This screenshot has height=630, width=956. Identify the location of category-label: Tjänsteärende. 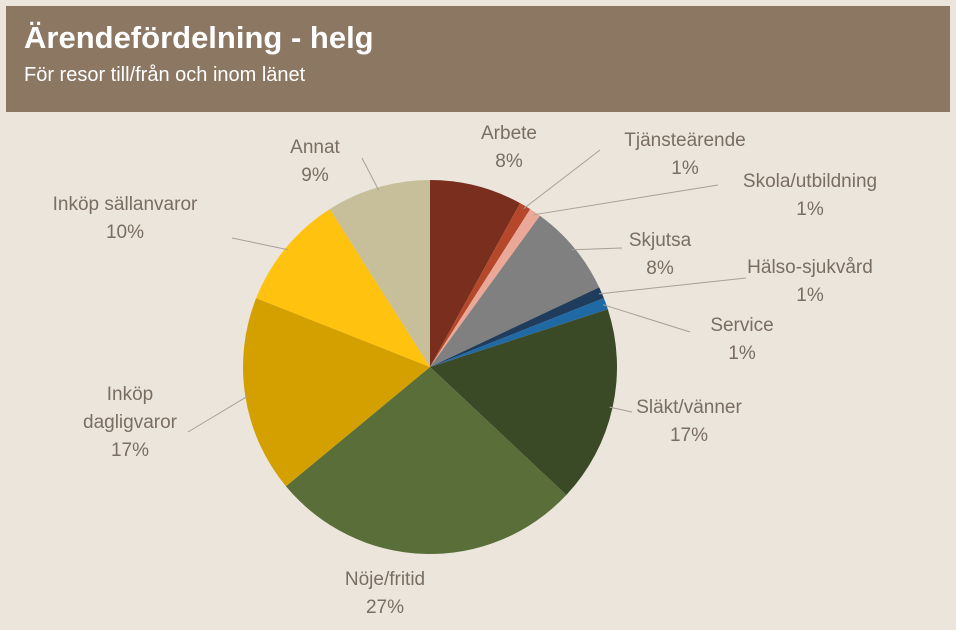
(685, 140).